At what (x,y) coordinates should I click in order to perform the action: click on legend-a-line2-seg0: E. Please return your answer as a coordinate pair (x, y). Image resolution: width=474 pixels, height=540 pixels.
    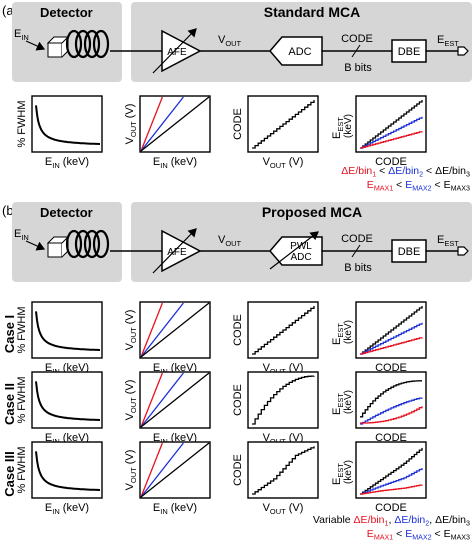
    Looking at the image, I should click on (370, 185).